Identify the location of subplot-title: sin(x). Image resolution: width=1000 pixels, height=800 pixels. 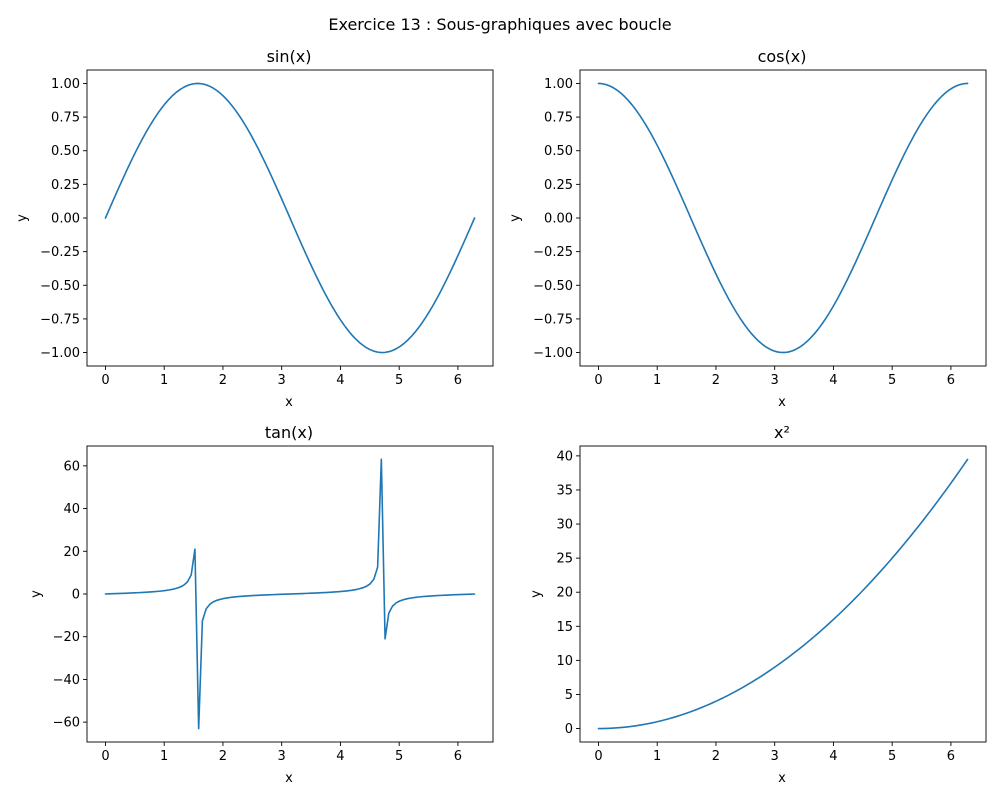
(289, 56).